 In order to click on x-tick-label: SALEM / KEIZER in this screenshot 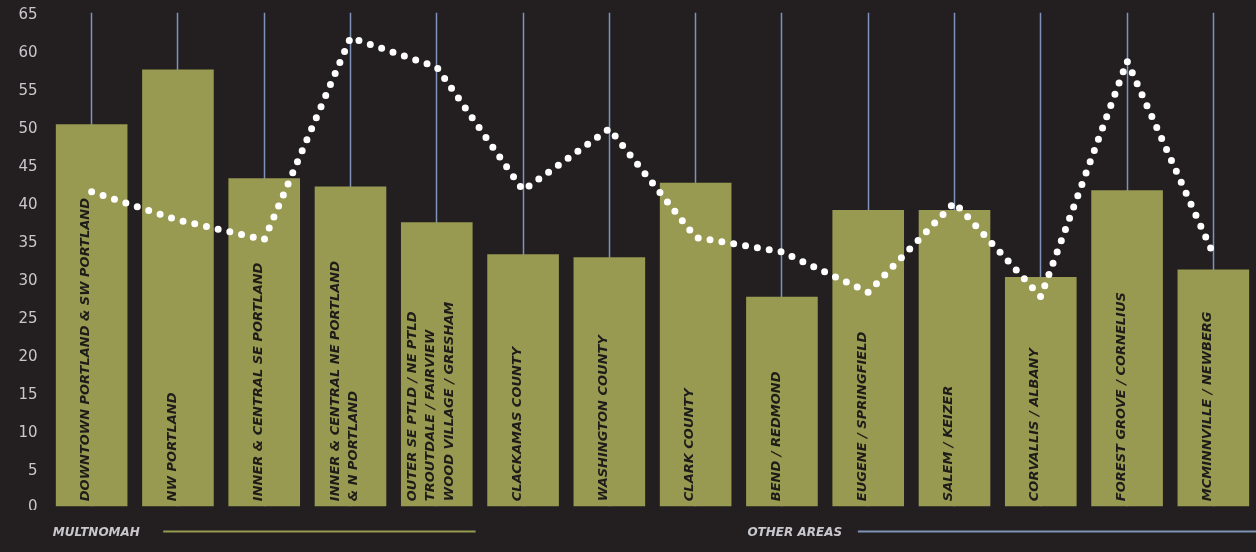, I will do `click(948, 443)`.